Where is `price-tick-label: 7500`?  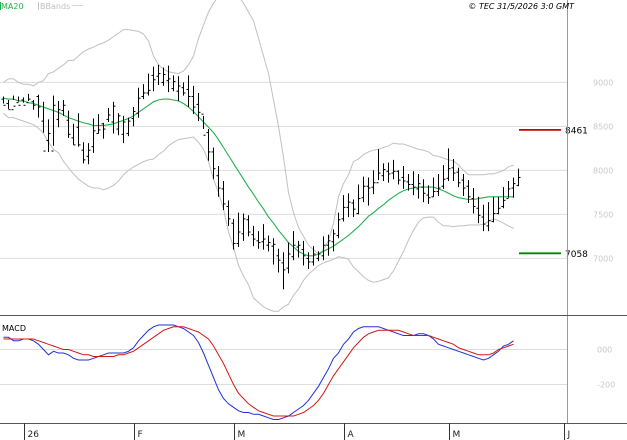
price-tick-label: 7500 is located at coordinates (603, 214).